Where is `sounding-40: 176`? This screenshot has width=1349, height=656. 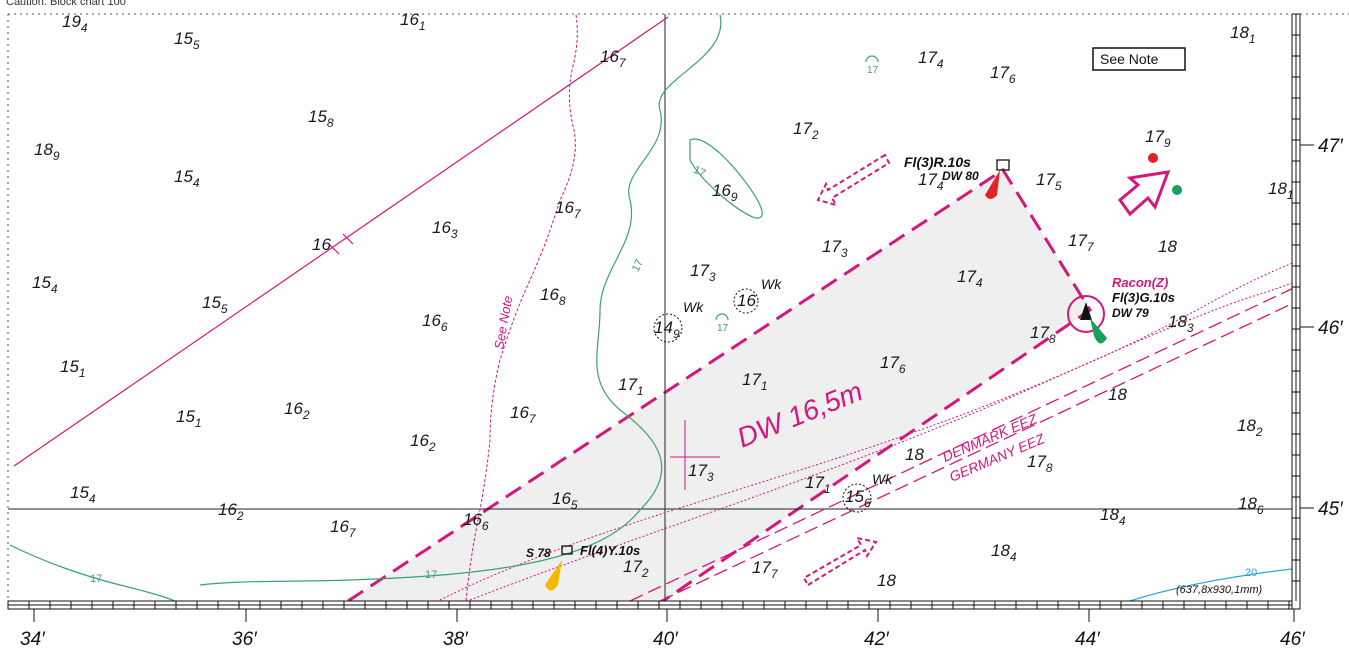
sounding-40: 176 is located at coordinates (893, 364).